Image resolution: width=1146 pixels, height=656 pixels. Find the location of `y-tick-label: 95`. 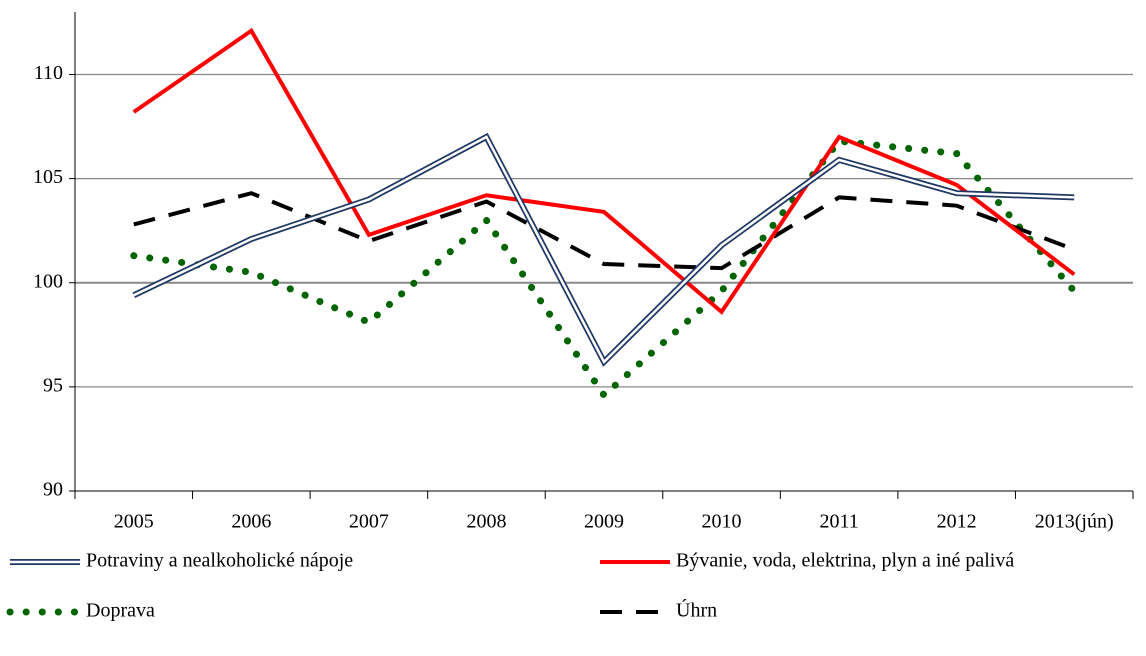

y-tick-label: 95 is located at coordinates (53, 385).